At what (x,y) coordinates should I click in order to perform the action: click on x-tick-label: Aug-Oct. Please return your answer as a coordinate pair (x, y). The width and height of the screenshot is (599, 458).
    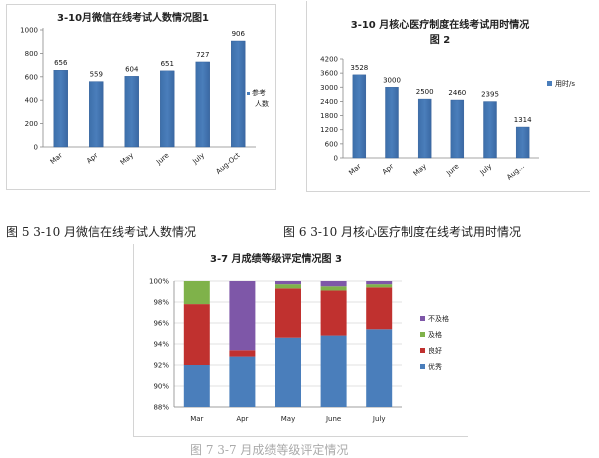
    Looking at the image, I should click on (228, 163).